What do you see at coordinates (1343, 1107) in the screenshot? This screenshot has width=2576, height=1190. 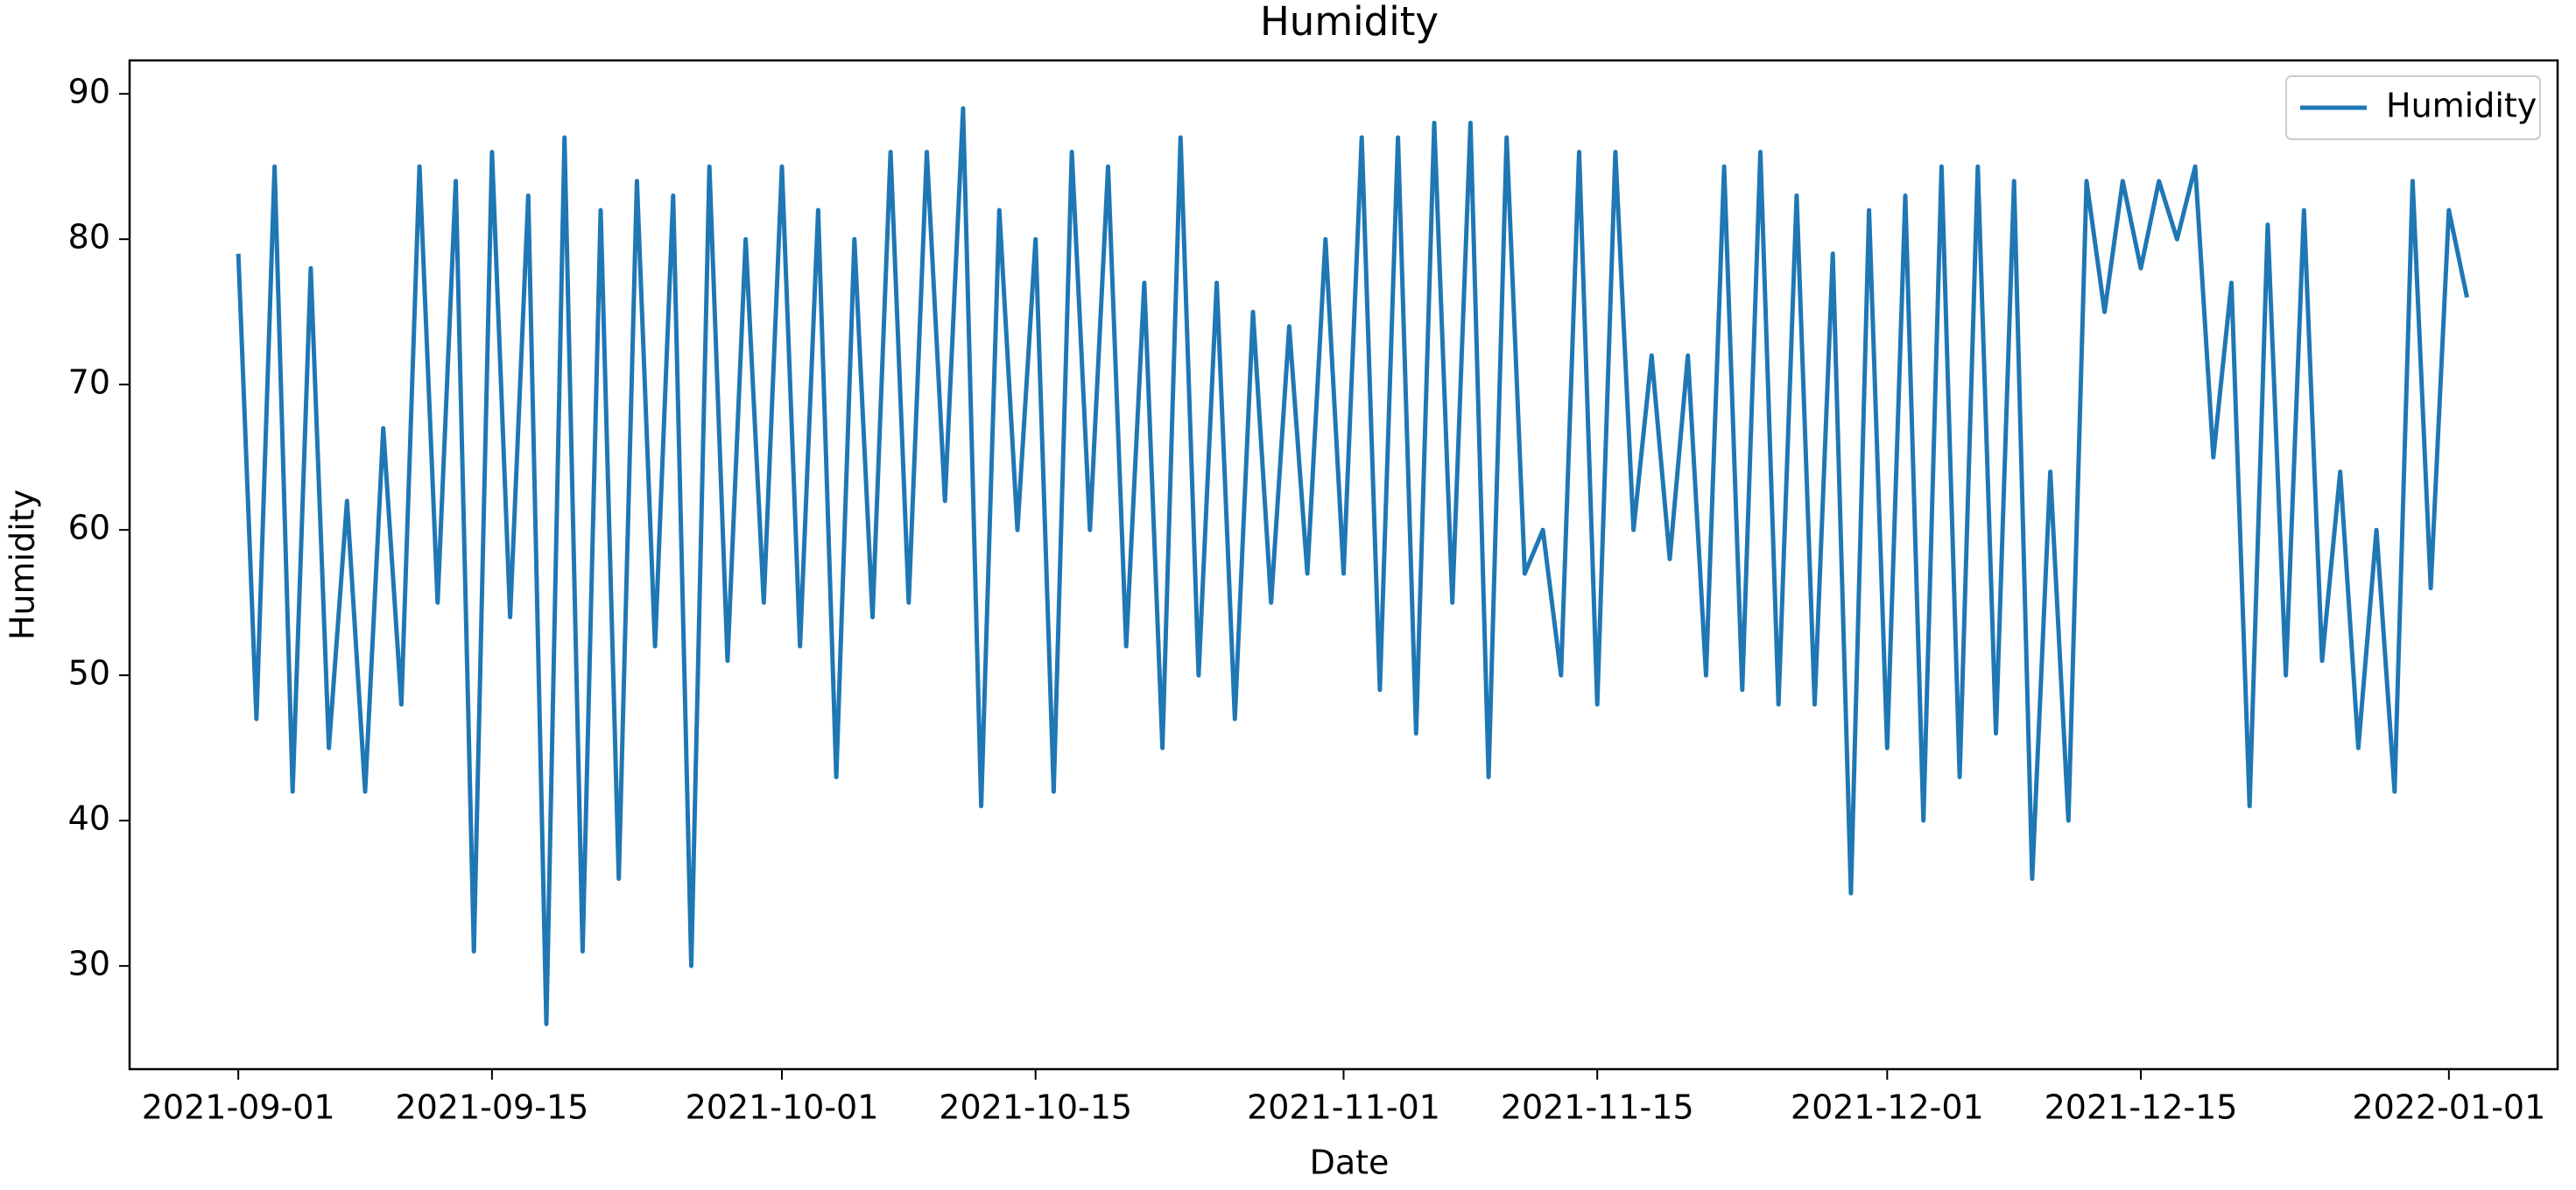 I see `x-tick-label: 2021-11-01` at bounding box center [1343, 1107].